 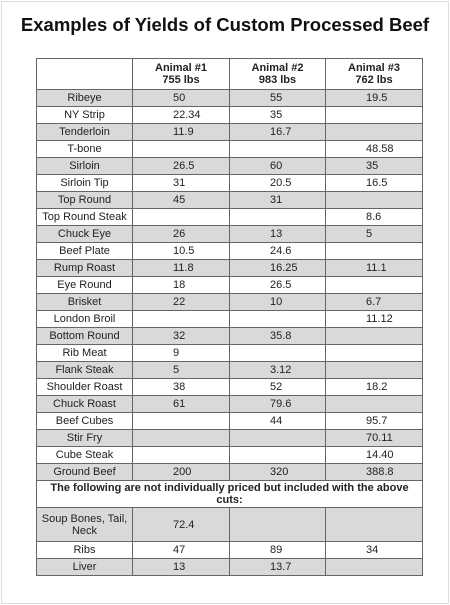 What do you see at coordinates (277, 302) in the screenshot?
I see `yield-value: 10` at bounding box center [277, 302].